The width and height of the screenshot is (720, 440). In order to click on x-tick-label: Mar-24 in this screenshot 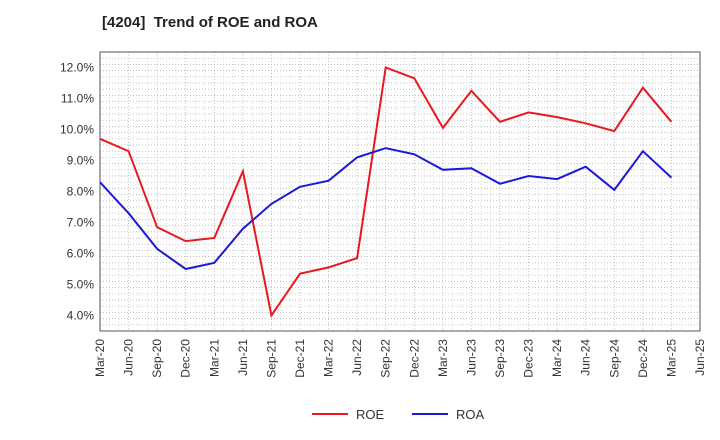, I will do `click(557, 358)`.